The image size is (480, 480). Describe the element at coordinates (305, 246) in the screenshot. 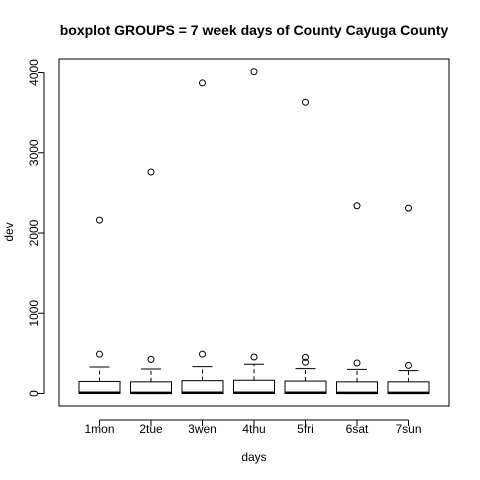

I see `box-5fri` at that location.